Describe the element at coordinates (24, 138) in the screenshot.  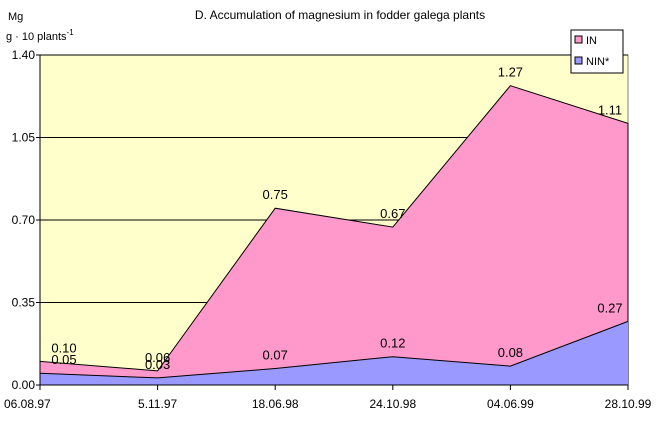
I see `y-tick-label: 1.05` at that location.